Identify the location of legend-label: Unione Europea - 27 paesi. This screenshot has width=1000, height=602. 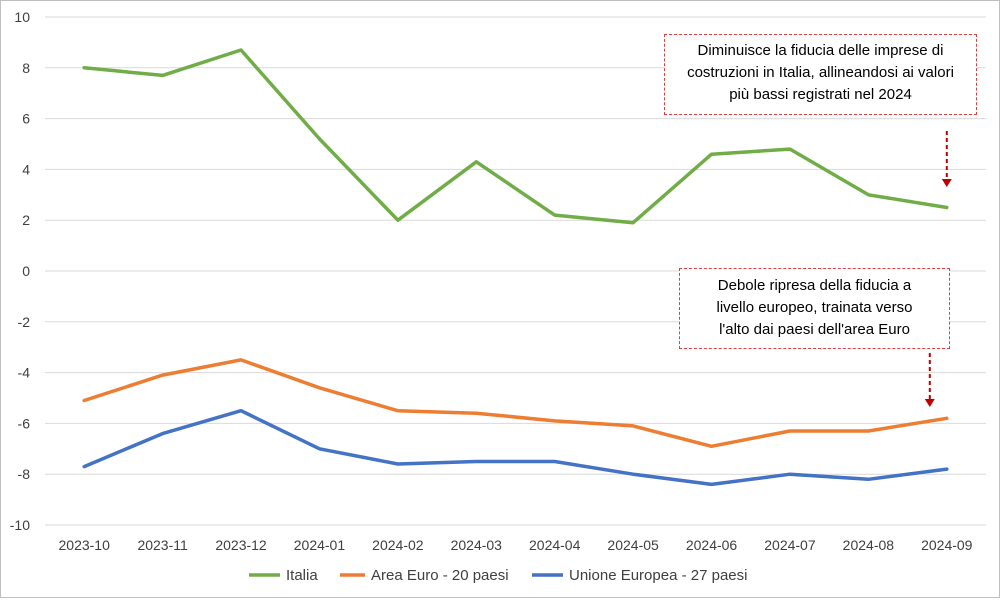
(658, 575).